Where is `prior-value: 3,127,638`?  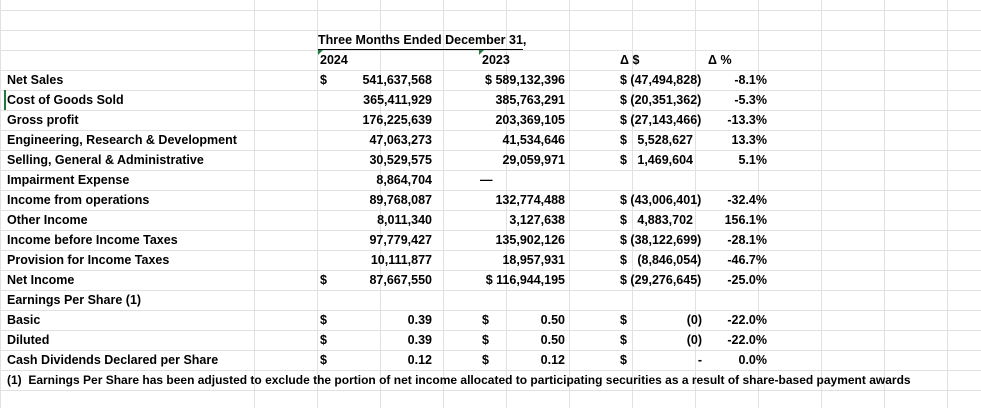 prior-value: 3,127,638 is located at coordinates (537, 220).